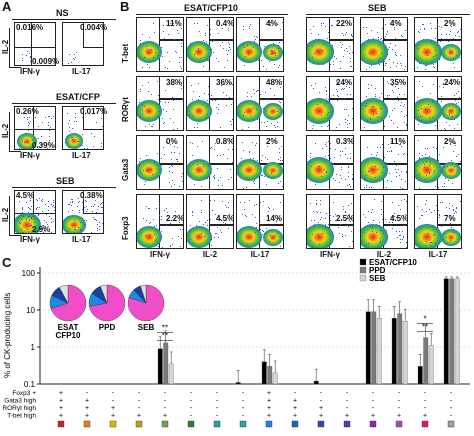  Describe the element at coordinates (93, 202) in the screenshot. I see `quadrant-gate` at that location.